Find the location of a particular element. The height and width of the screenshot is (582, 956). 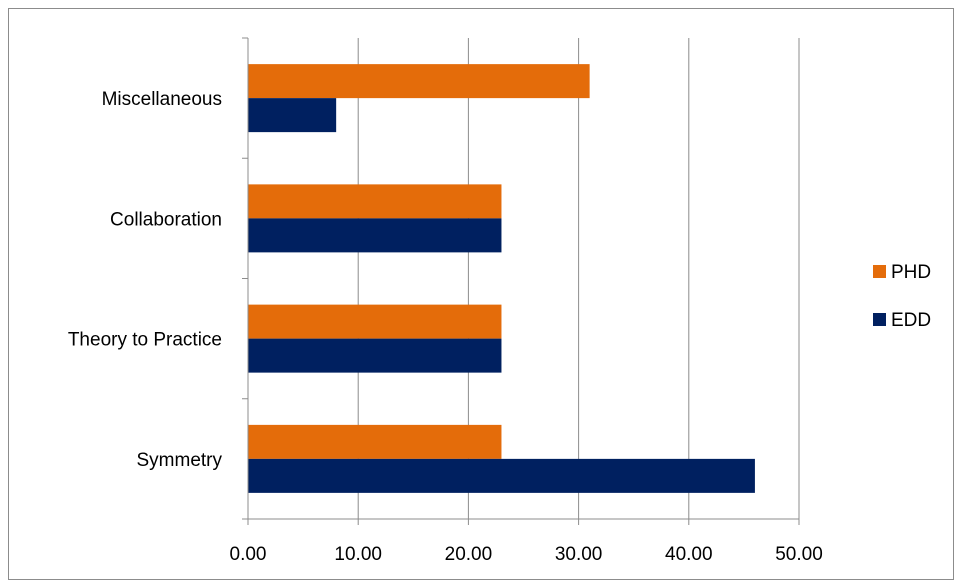

legend: PHD EDD is located at coordinates (902, 296).